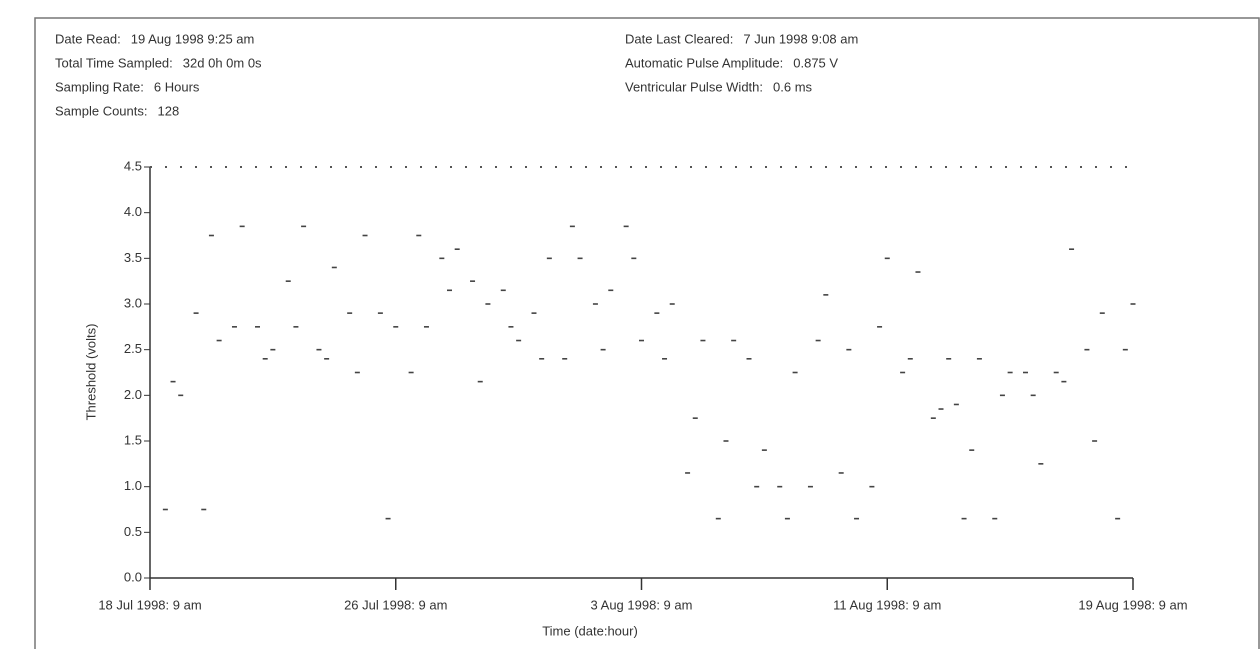 This screenshot has height=649, width=1260. Describe the element at coordinates (90, 372) in the screenshot. I see `y-axis-label: Threshold (volts)` at that location.